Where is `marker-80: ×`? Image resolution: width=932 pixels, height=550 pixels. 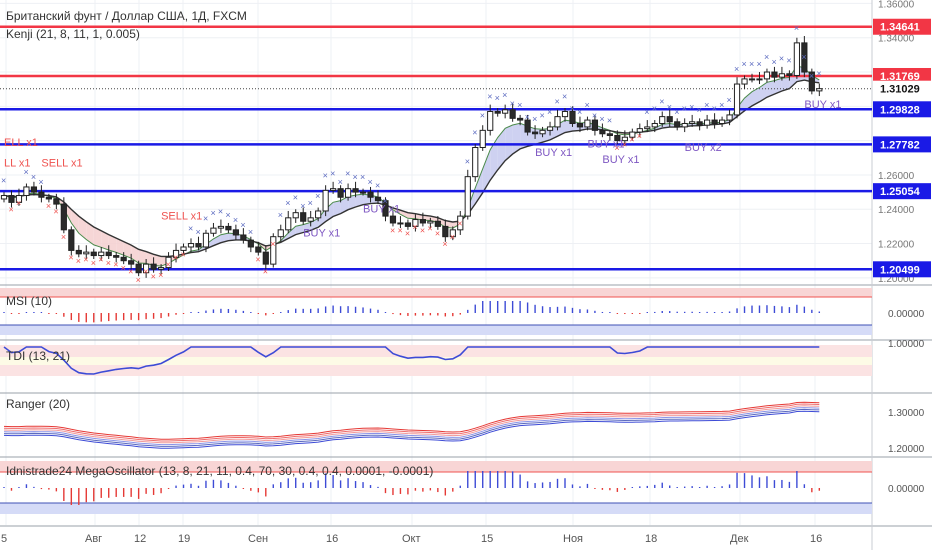 marker-80: × is located at coordinates (601, 119).